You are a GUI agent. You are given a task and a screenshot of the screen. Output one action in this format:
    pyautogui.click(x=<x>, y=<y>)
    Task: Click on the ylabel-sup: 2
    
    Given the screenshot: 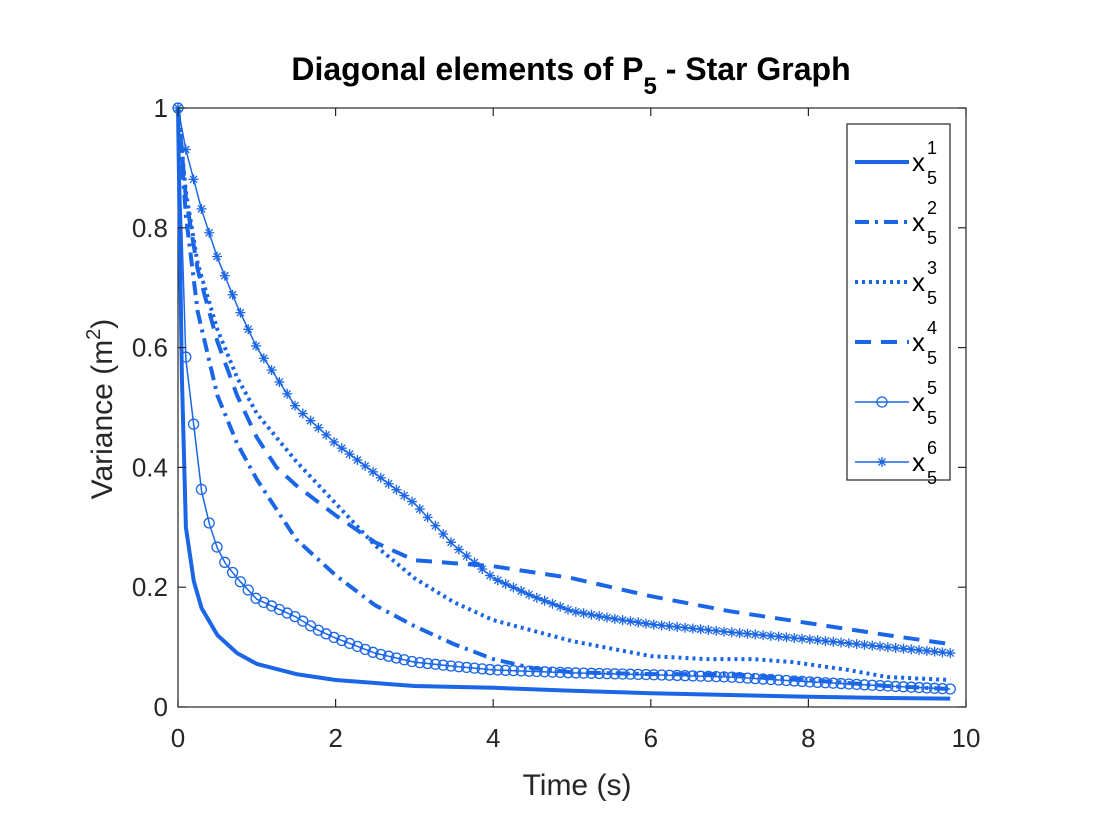 What is the action you would take?
    pyautogui.click(x=94, y=334)
    